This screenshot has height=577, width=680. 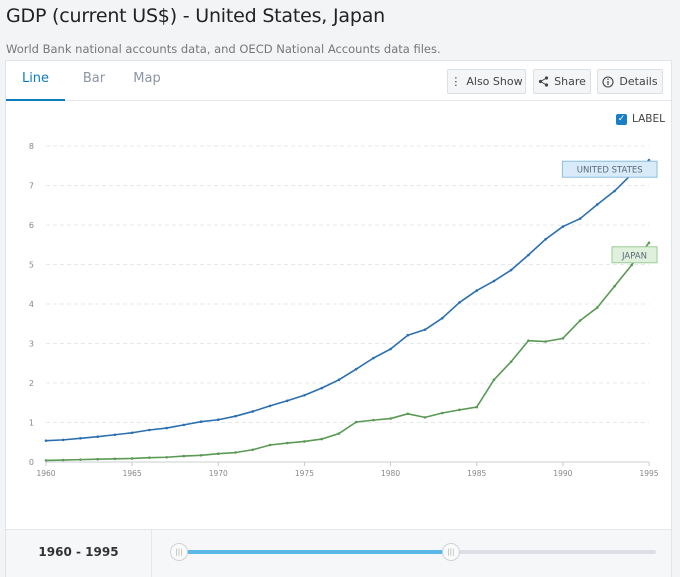 I want to click on y-tick-label: 1, so click(x=31, y=423).